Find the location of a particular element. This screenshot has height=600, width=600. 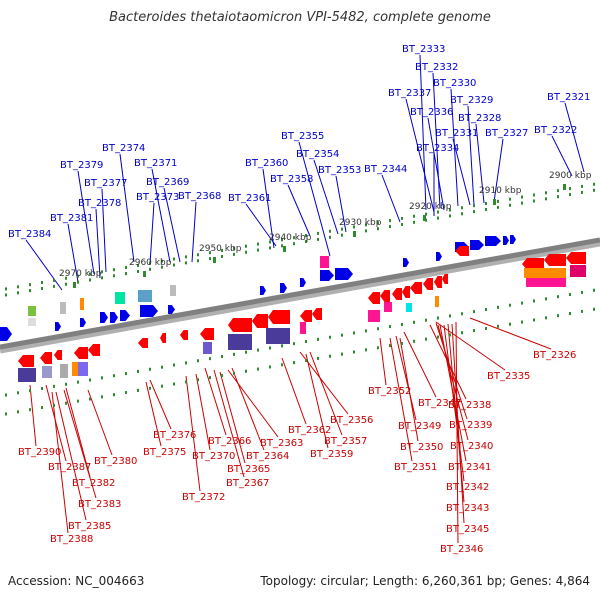

gene-label-forward: BT_2371 is located at coordinates (155, 163).